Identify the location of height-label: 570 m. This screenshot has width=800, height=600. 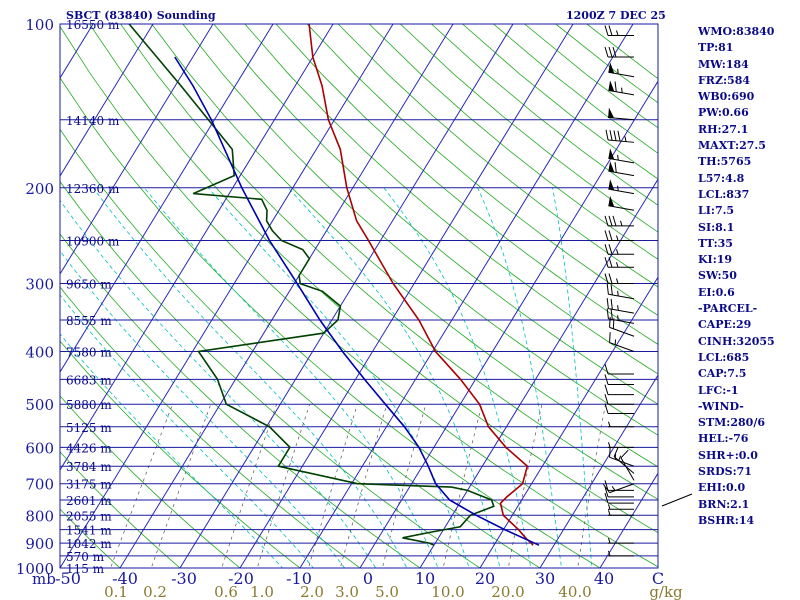
(85, 557).